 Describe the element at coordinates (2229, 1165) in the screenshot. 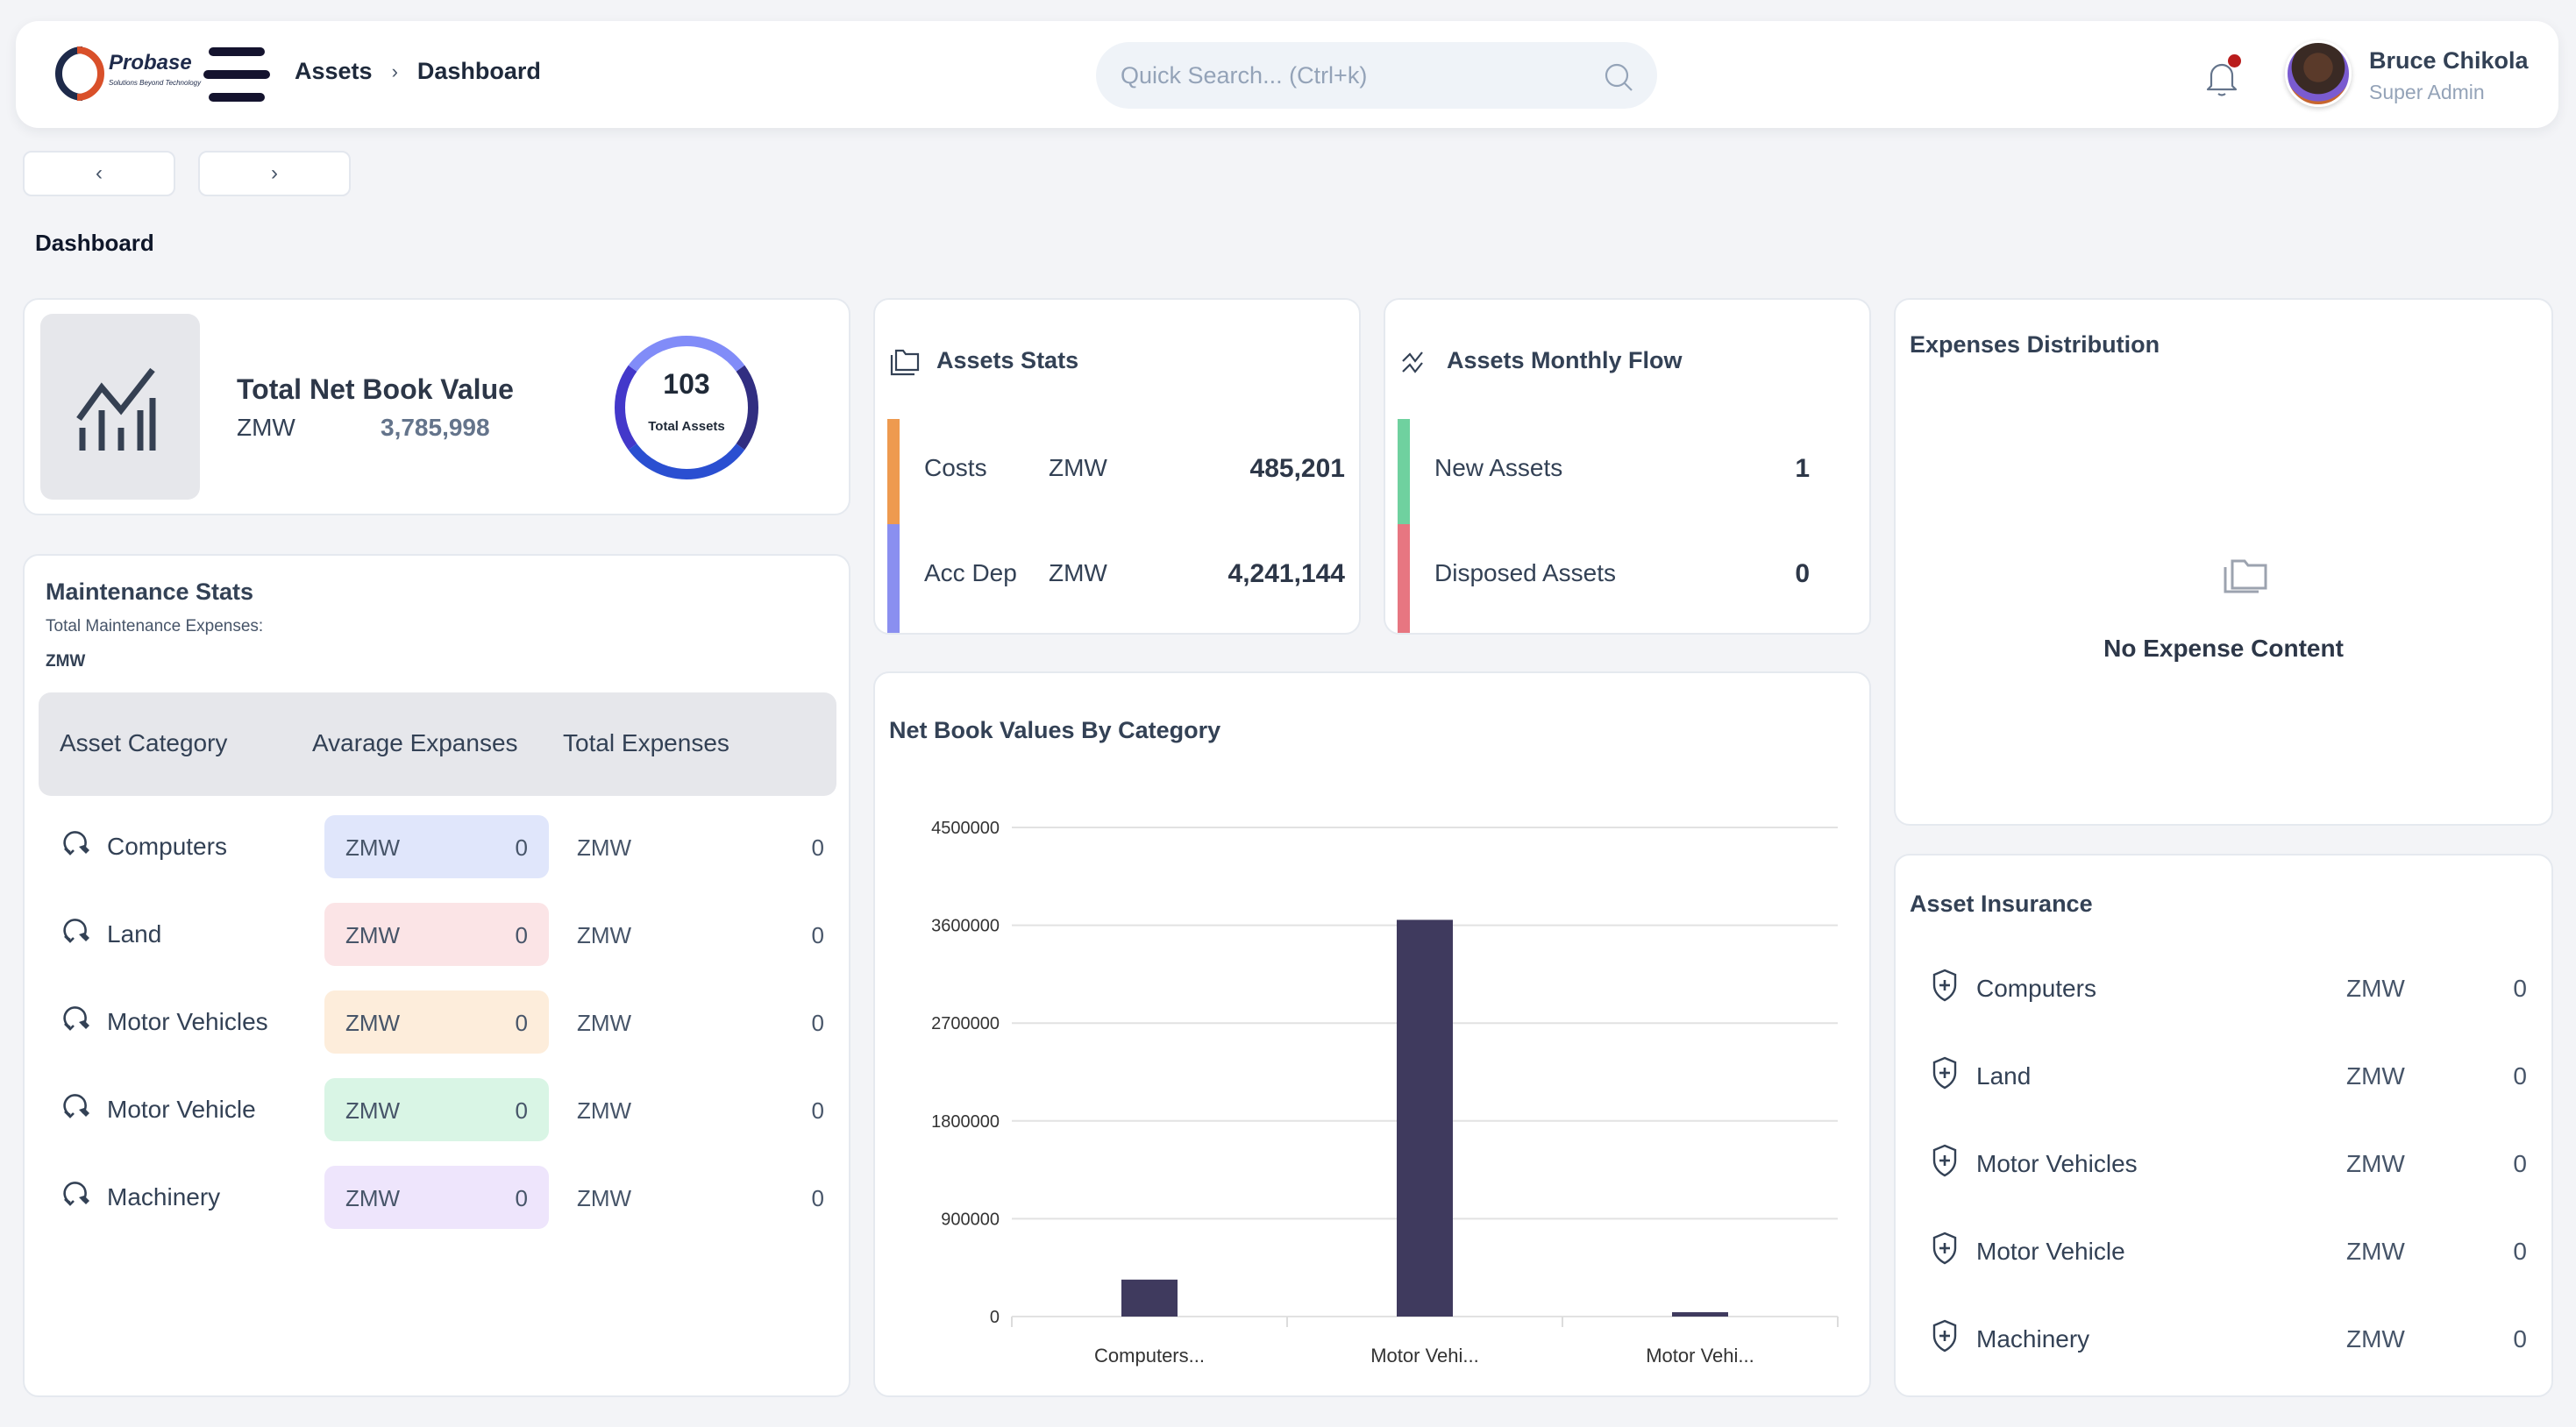

I see `insurance-row: Motor Vehicles ZMW 0` at that location.